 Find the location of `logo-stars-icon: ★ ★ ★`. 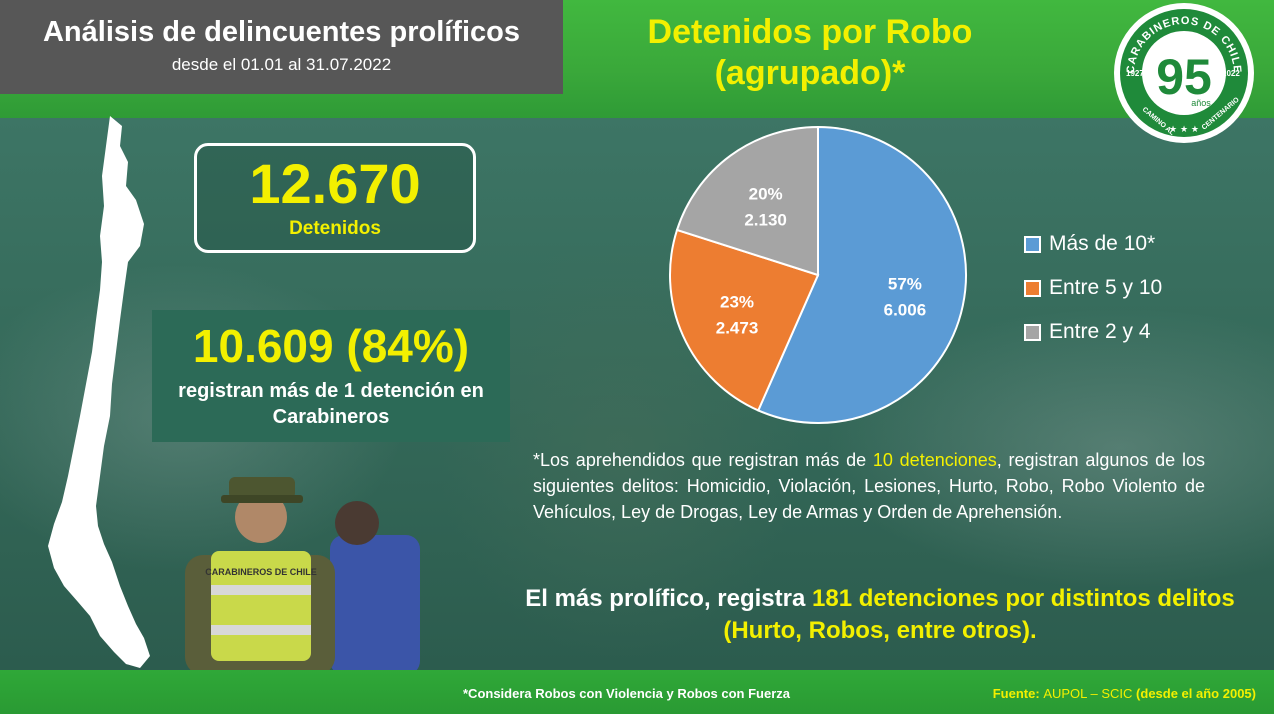

logo-stars-icon: ★ ★ ★ is located at coordinates (1184, 130).